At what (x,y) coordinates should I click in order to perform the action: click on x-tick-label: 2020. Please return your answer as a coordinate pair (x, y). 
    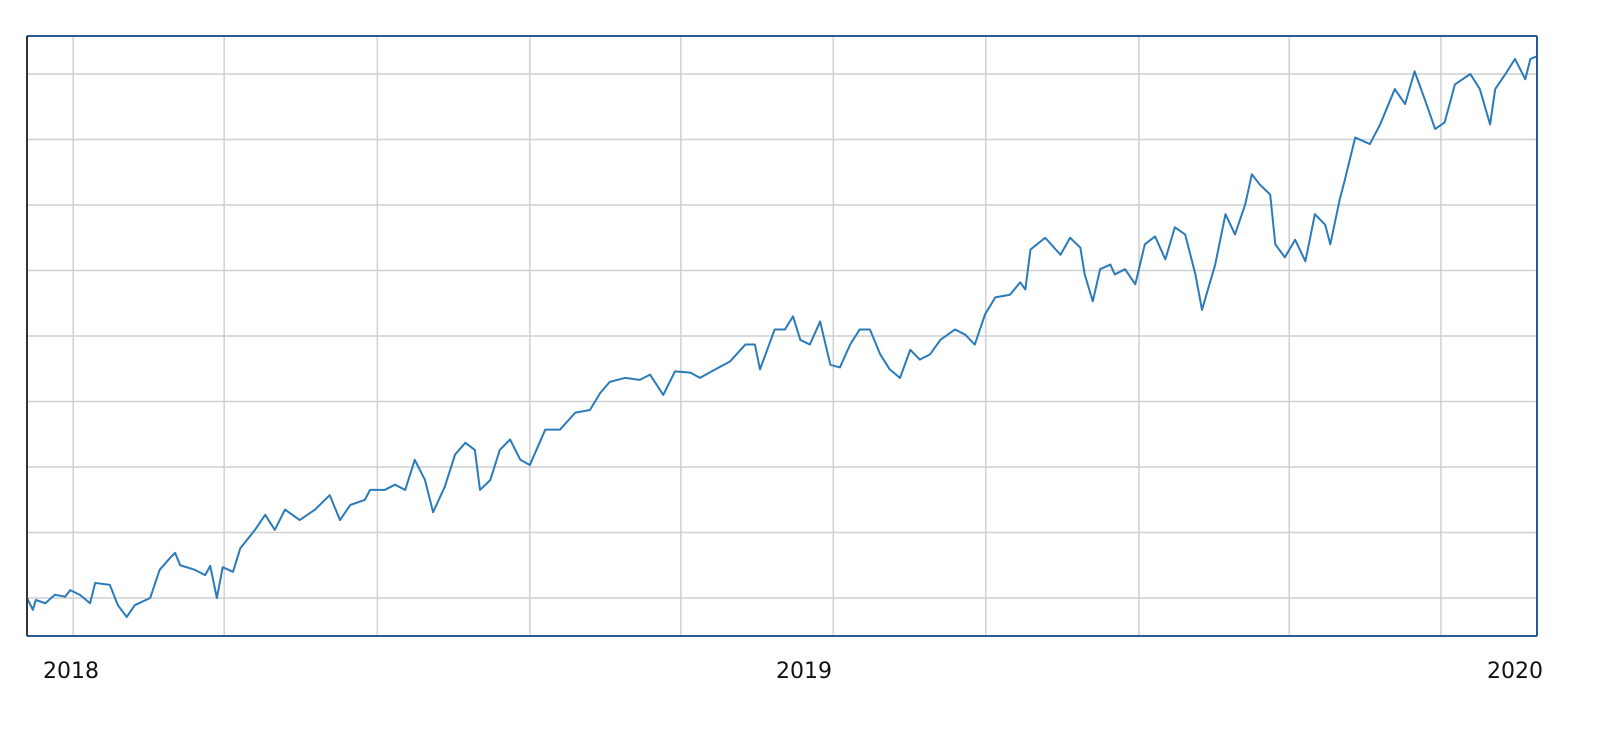
    Looking at the image, I should click on (1515, 671).